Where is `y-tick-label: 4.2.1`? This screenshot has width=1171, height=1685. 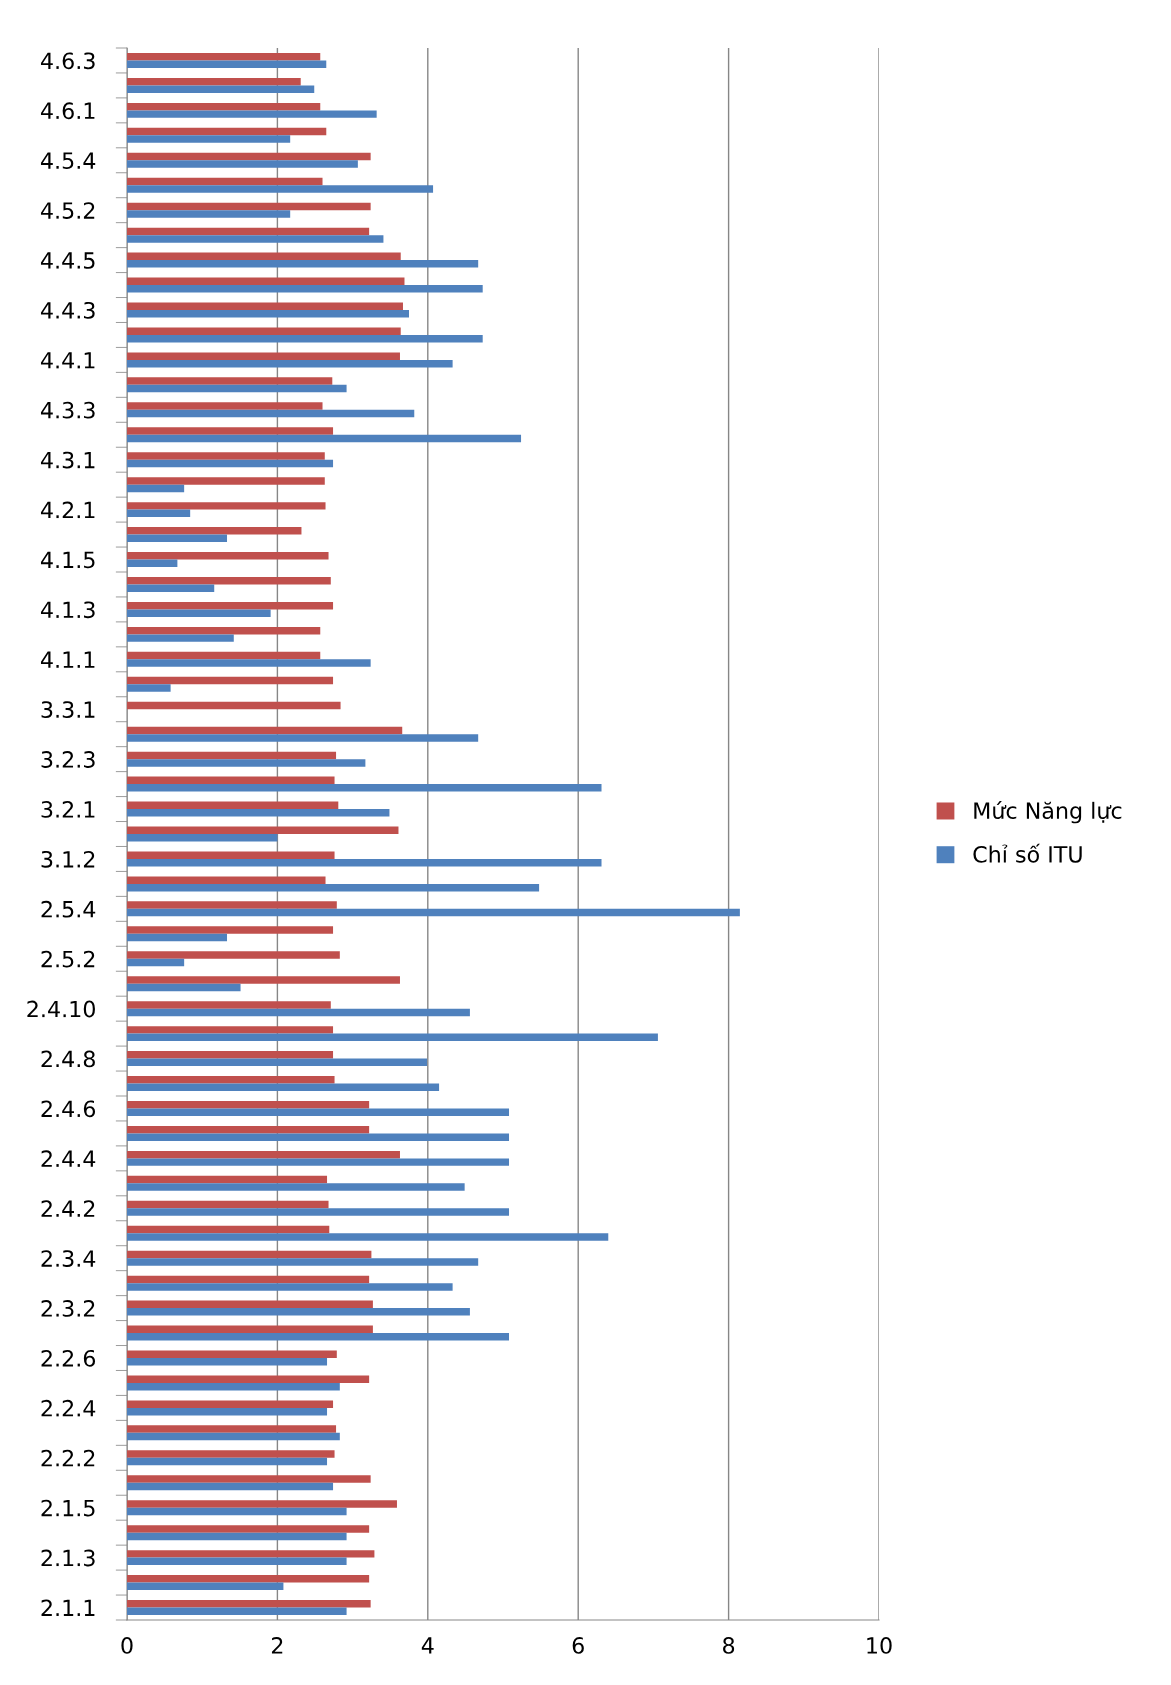
y-tick-label: 4.2.1 is located at coordinates (67, 510).